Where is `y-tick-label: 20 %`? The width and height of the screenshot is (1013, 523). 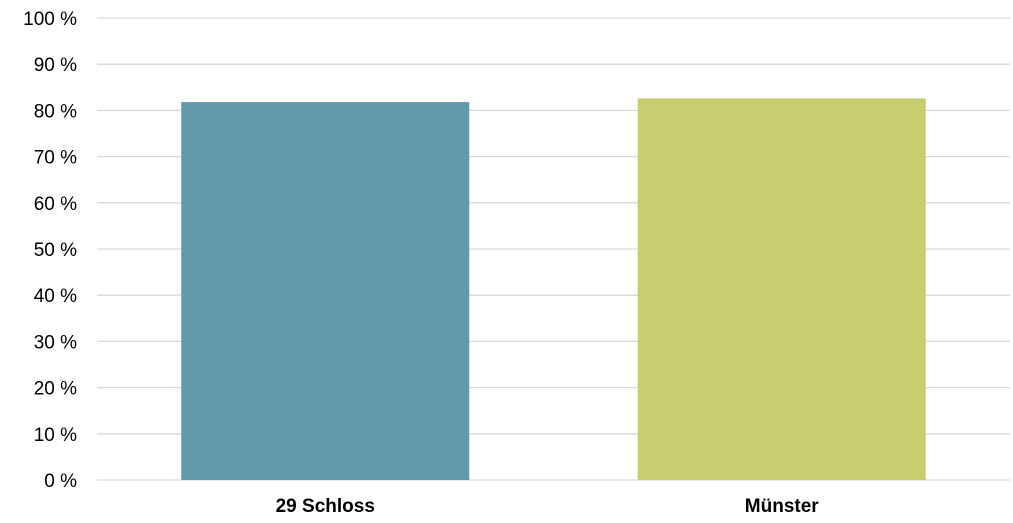 y-tick-label: 20 % is located at coordinates (55, 389).